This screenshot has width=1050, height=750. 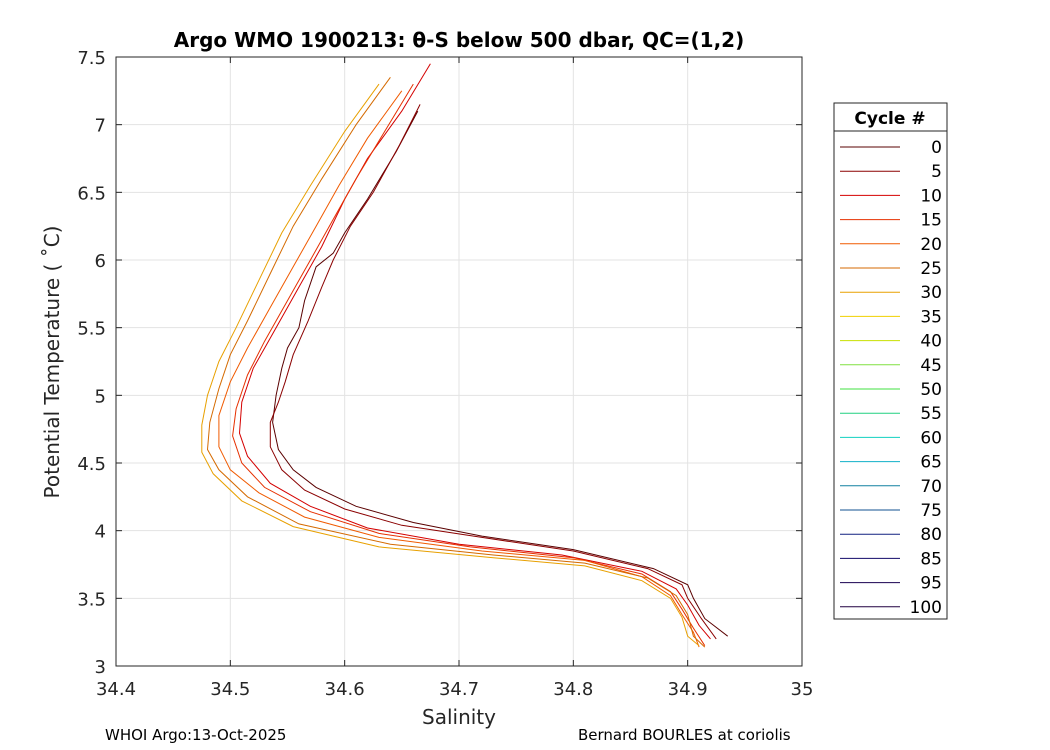 What do you see at coordinates (91, 464) in the screenshot?
I see `y-tick-label: 4.5` at bounding box center [91, 464].